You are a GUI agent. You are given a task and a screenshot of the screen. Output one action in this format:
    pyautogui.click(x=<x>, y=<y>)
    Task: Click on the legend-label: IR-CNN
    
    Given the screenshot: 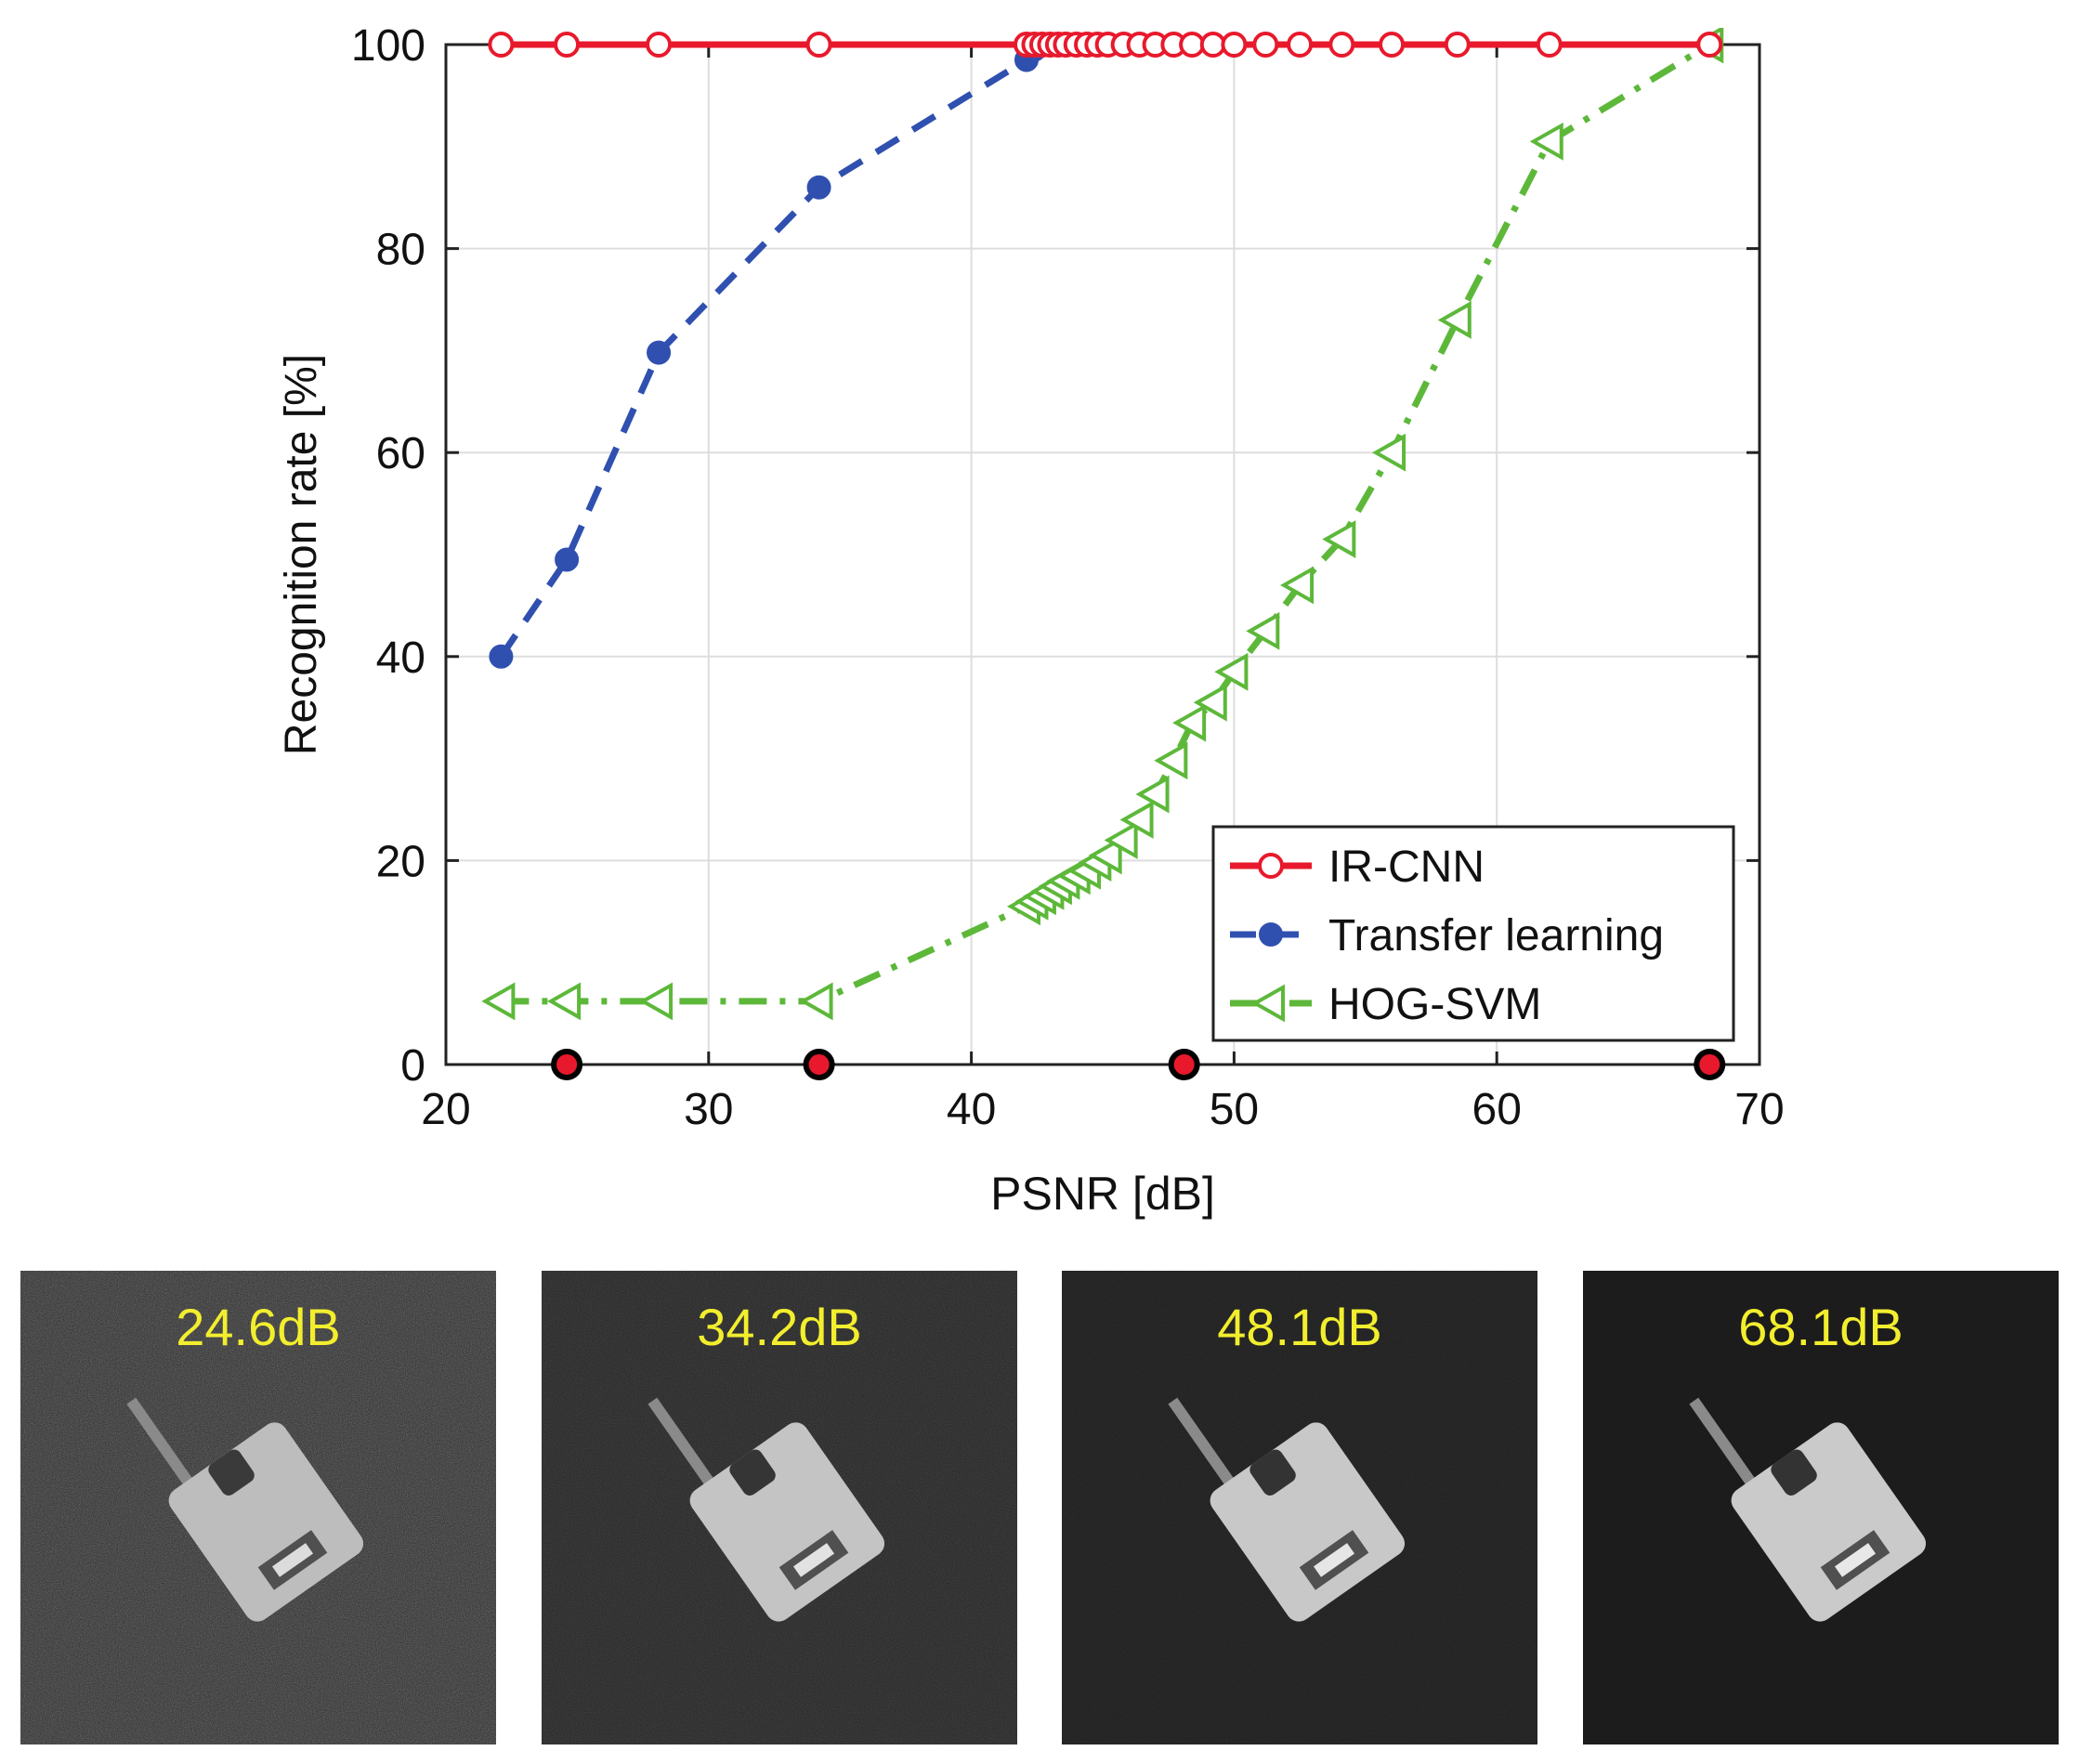 What is the action you would take?
    pyautogui.click(x=1406, y=867)
    